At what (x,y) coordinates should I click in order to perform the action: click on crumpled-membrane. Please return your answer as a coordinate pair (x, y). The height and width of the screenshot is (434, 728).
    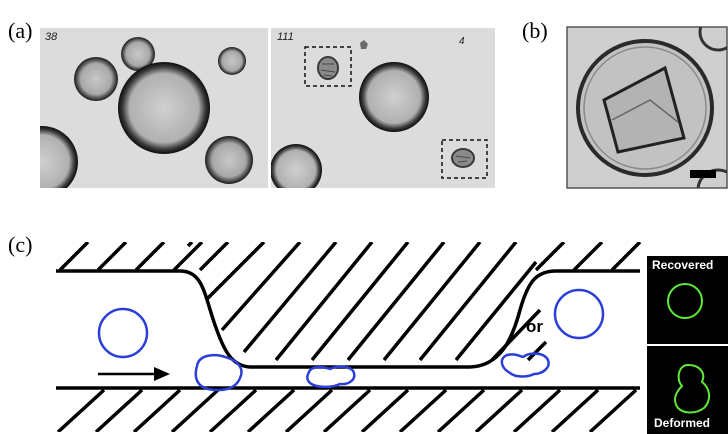
    Looking at the image, I should click on (644, 109).